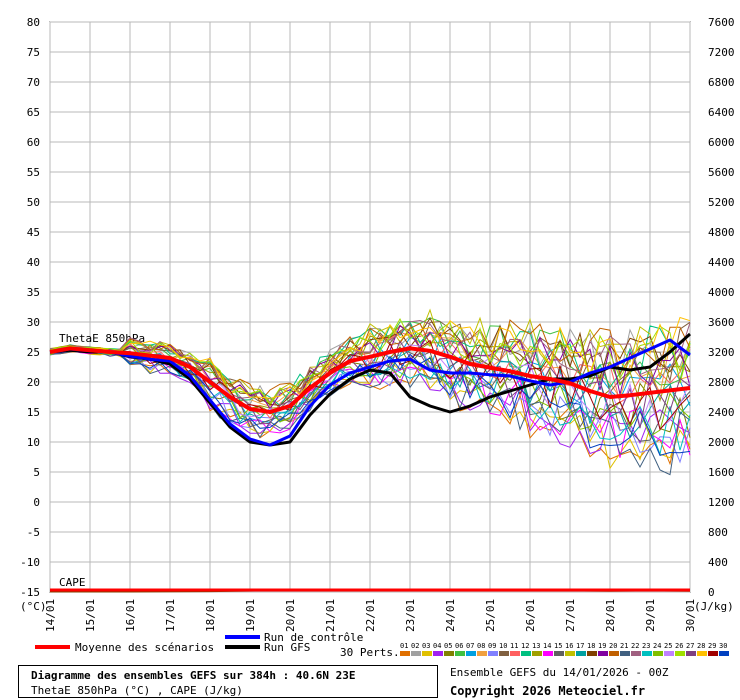  Describe the element at coordinates (290, 615) in the screenshot. I see `x-tick: 20/01` at that location.